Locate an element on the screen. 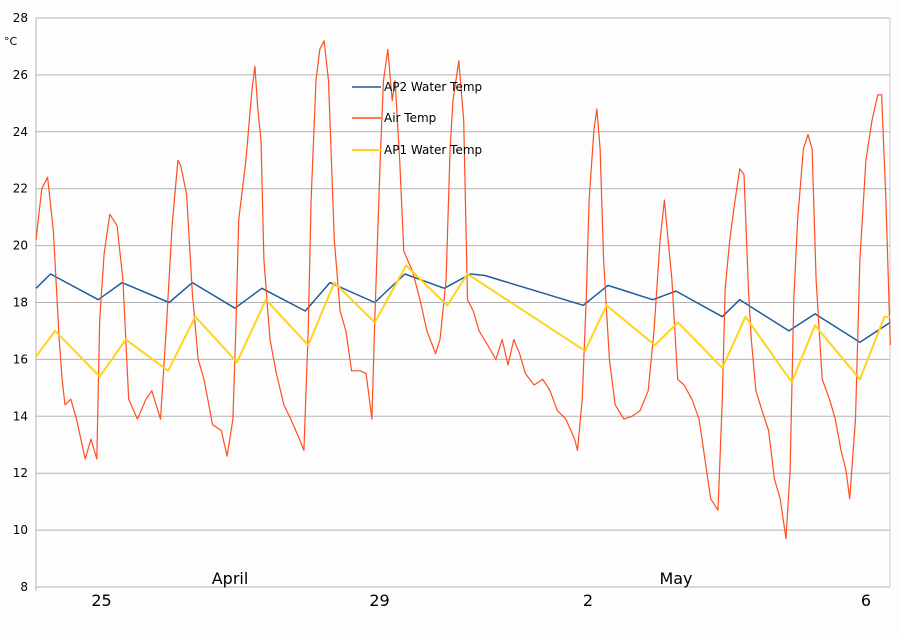  x-axis-tick-labels: 25 29 2 6 is located at coordinates (481, 600).